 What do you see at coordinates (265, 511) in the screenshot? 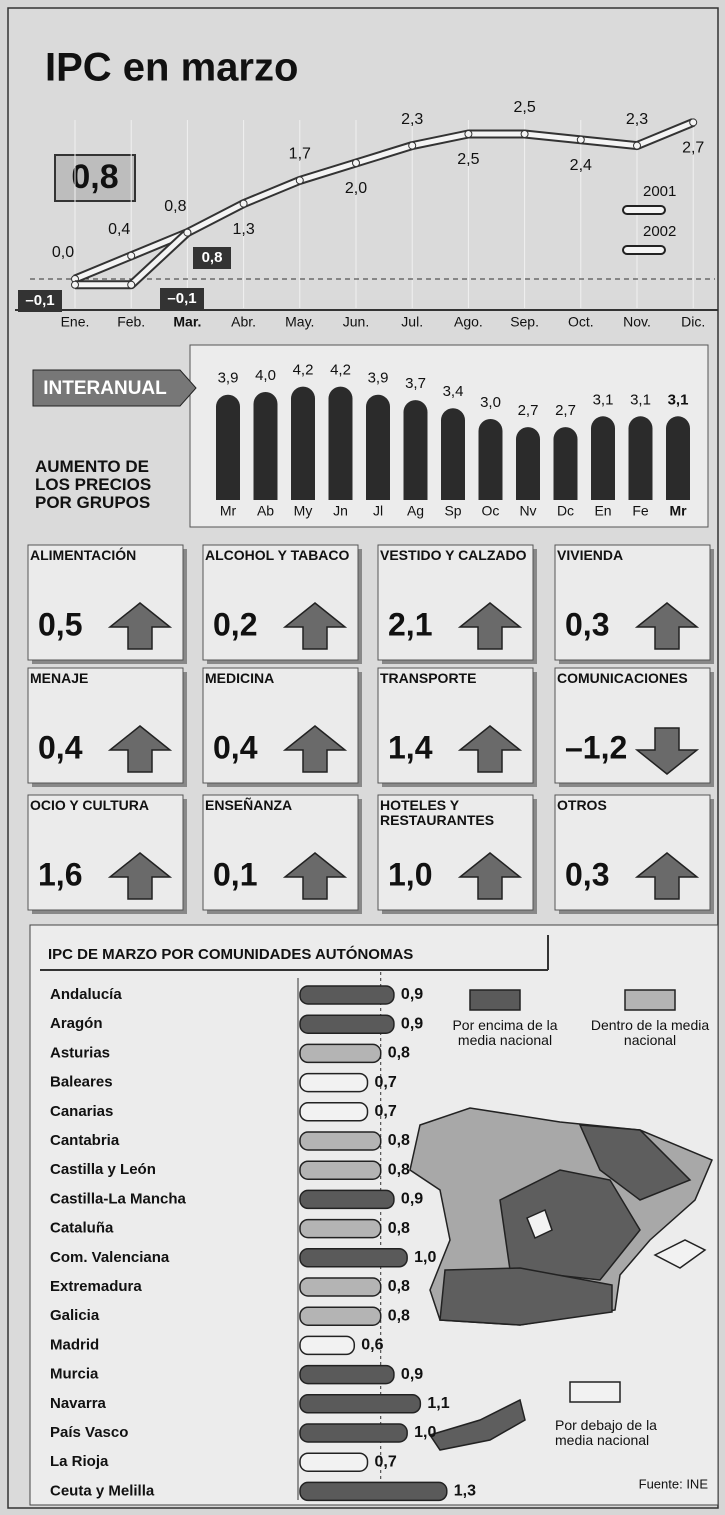
I see `x-tick-label: Ab` at bounding box center [265, 511].